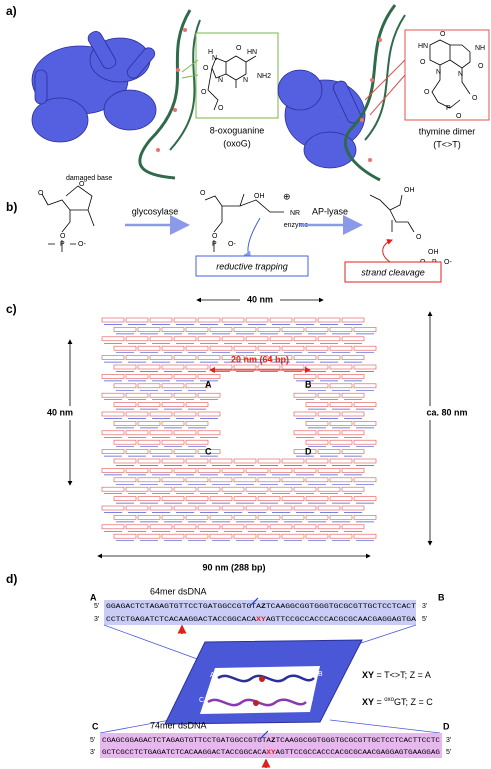  I want to click on connector, so click(270, 679).